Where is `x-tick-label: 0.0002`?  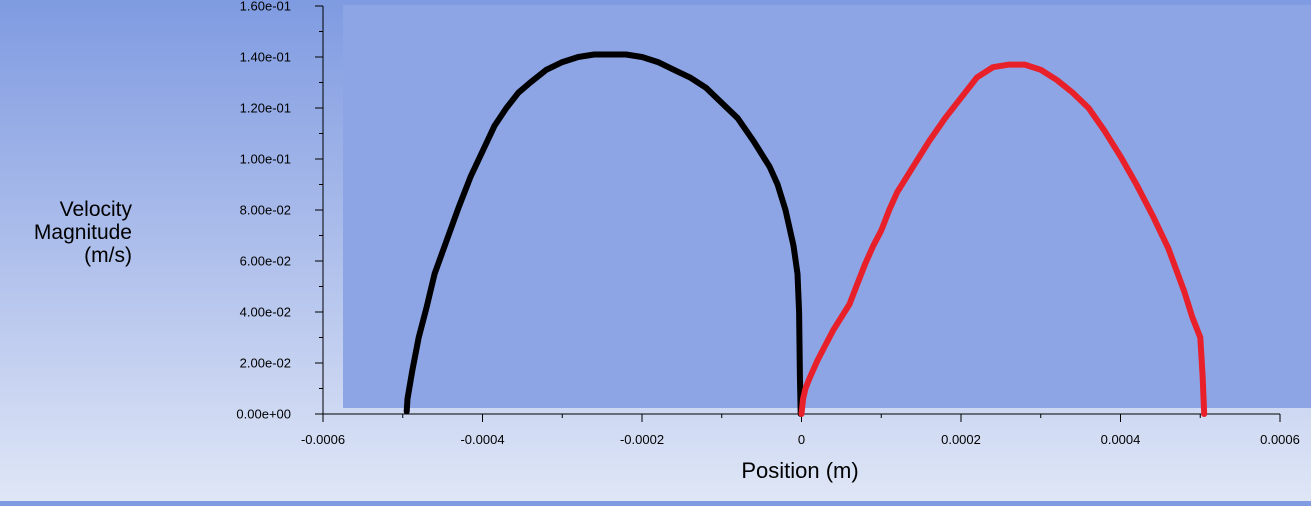 x-tick-label: 0.0002 is located at coordinates (961, 439).